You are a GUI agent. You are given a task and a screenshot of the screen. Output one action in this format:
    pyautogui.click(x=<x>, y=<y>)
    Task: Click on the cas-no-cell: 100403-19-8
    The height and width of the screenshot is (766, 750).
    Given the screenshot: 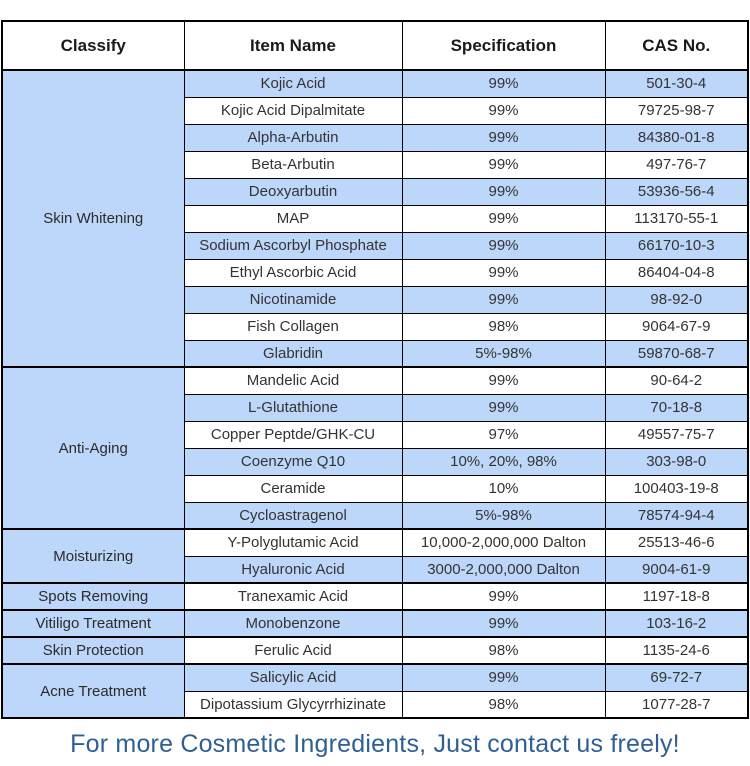 What is the action you would take?
    pyautogui.click(x=676, y=488)
    